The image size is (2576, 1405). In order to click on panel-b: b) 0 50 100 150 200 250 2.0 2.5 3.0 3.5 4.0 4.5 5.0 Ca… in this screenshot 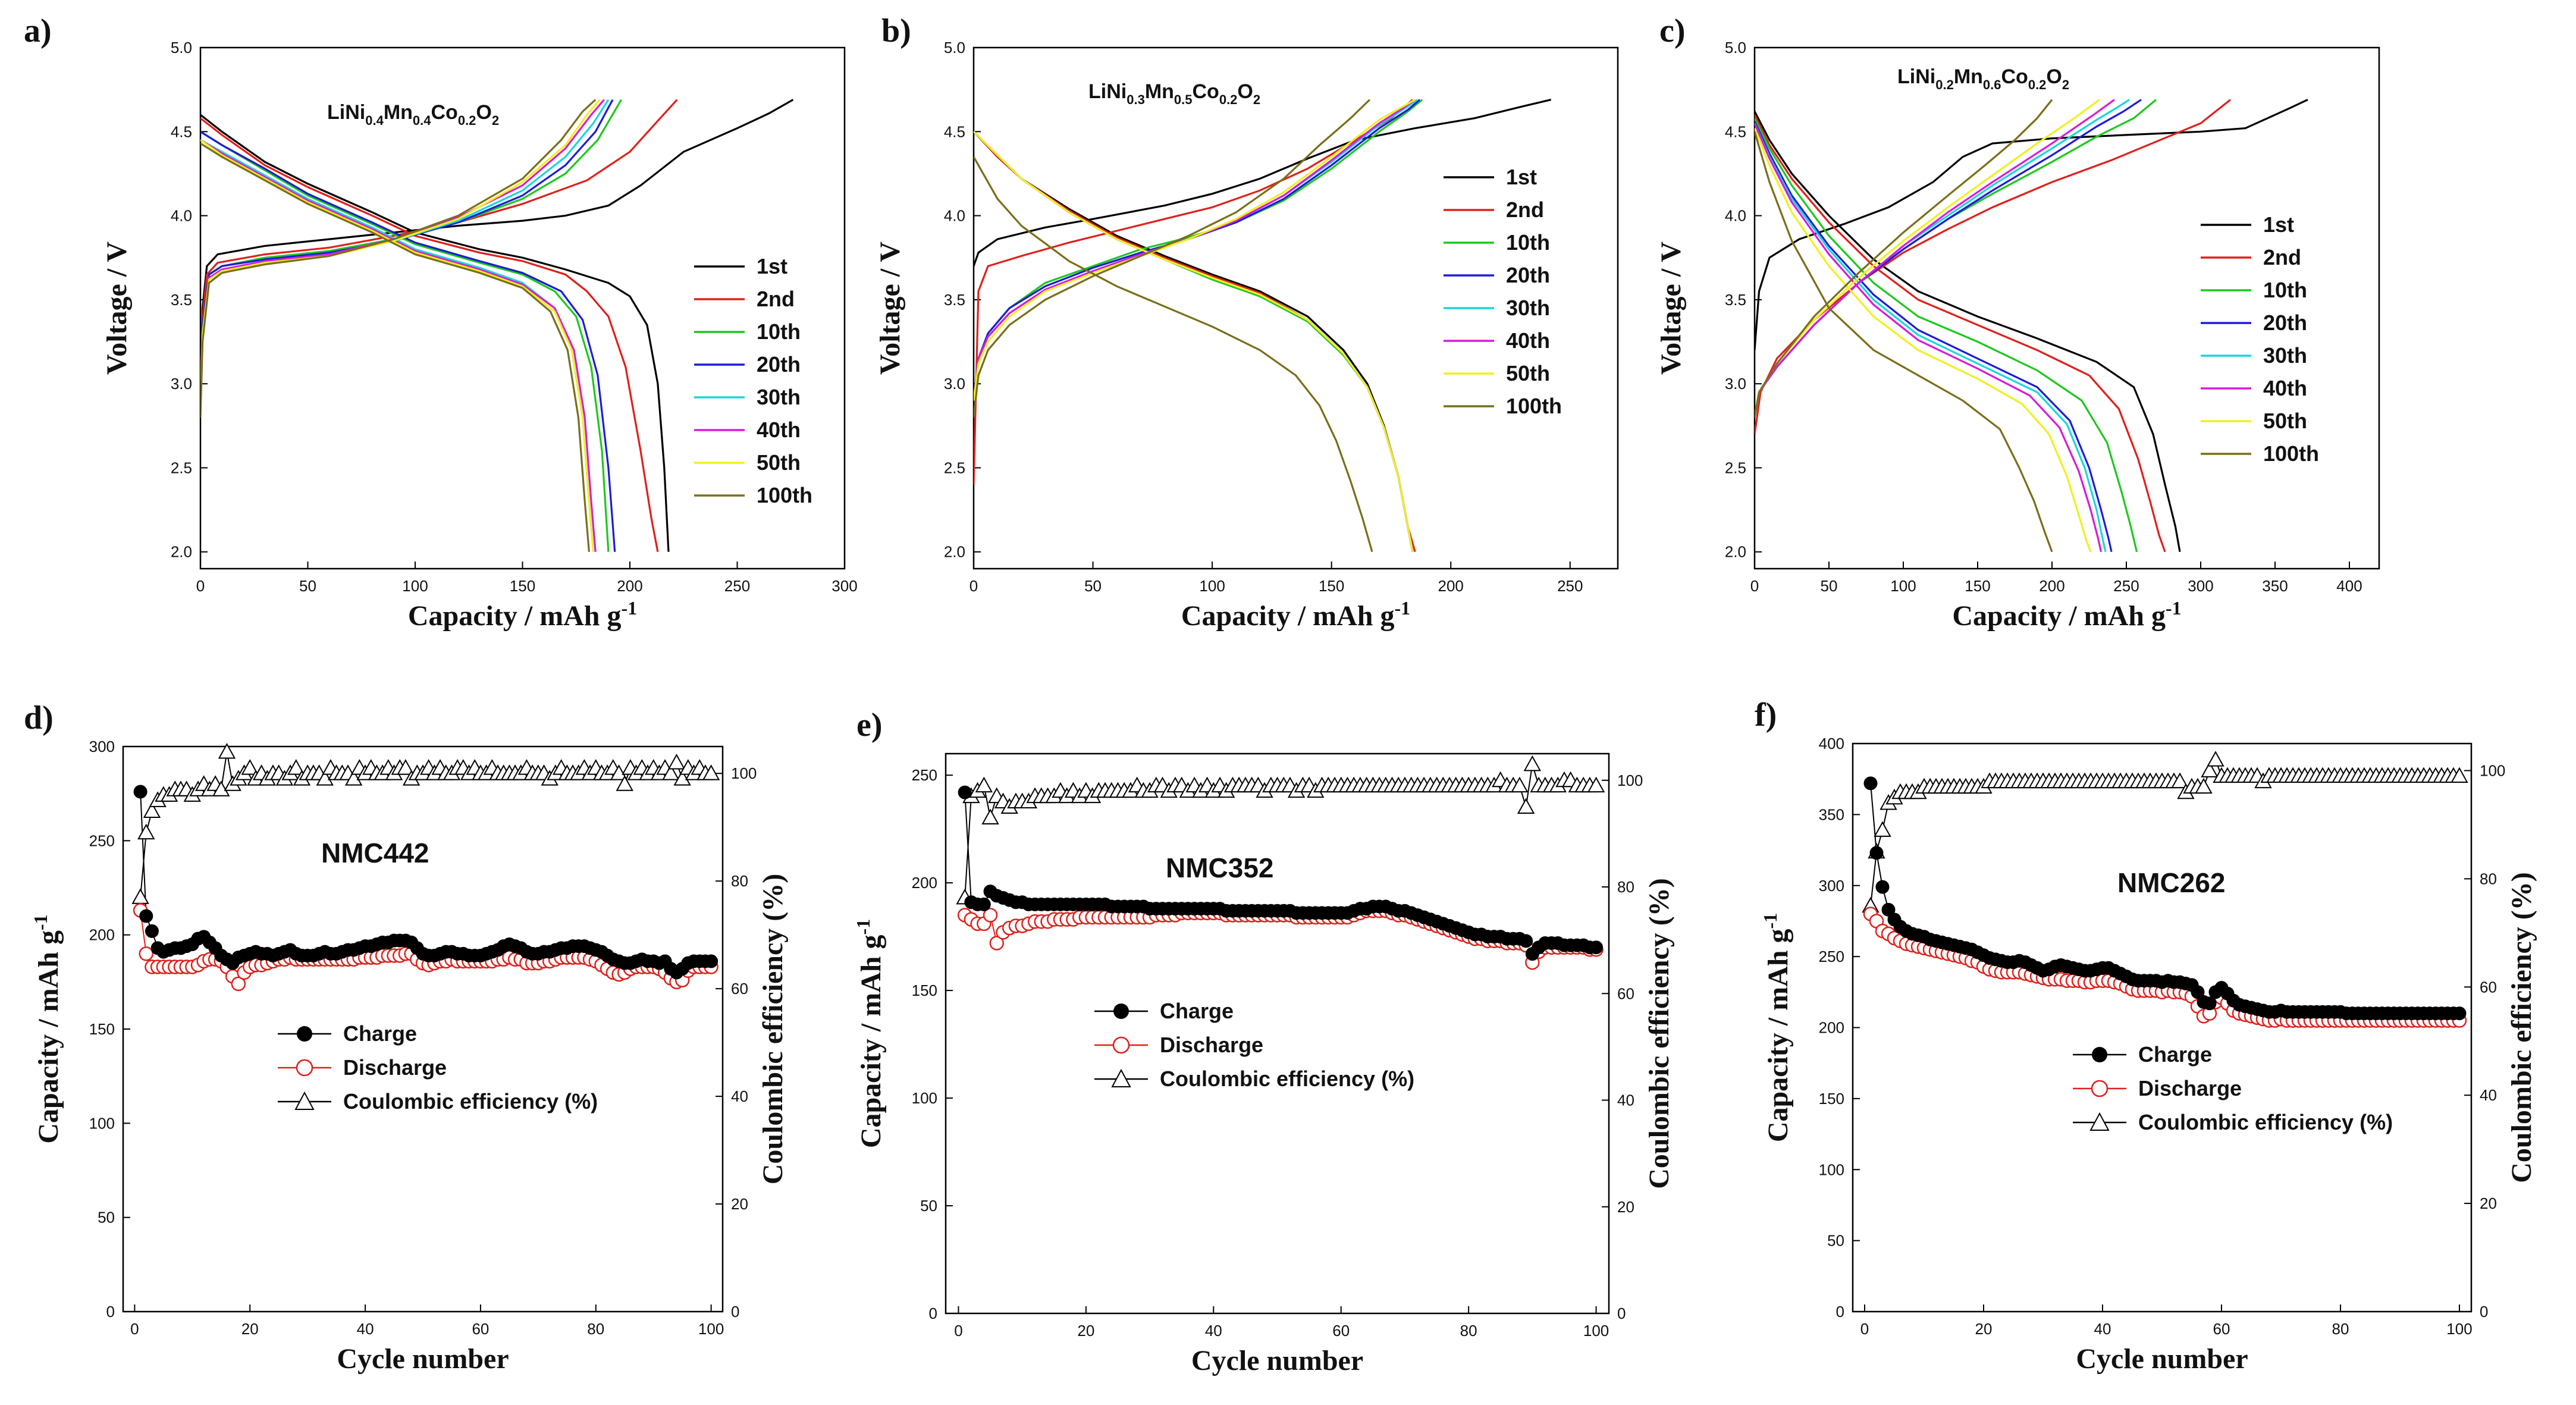, I will do `click(1246, 322)`.